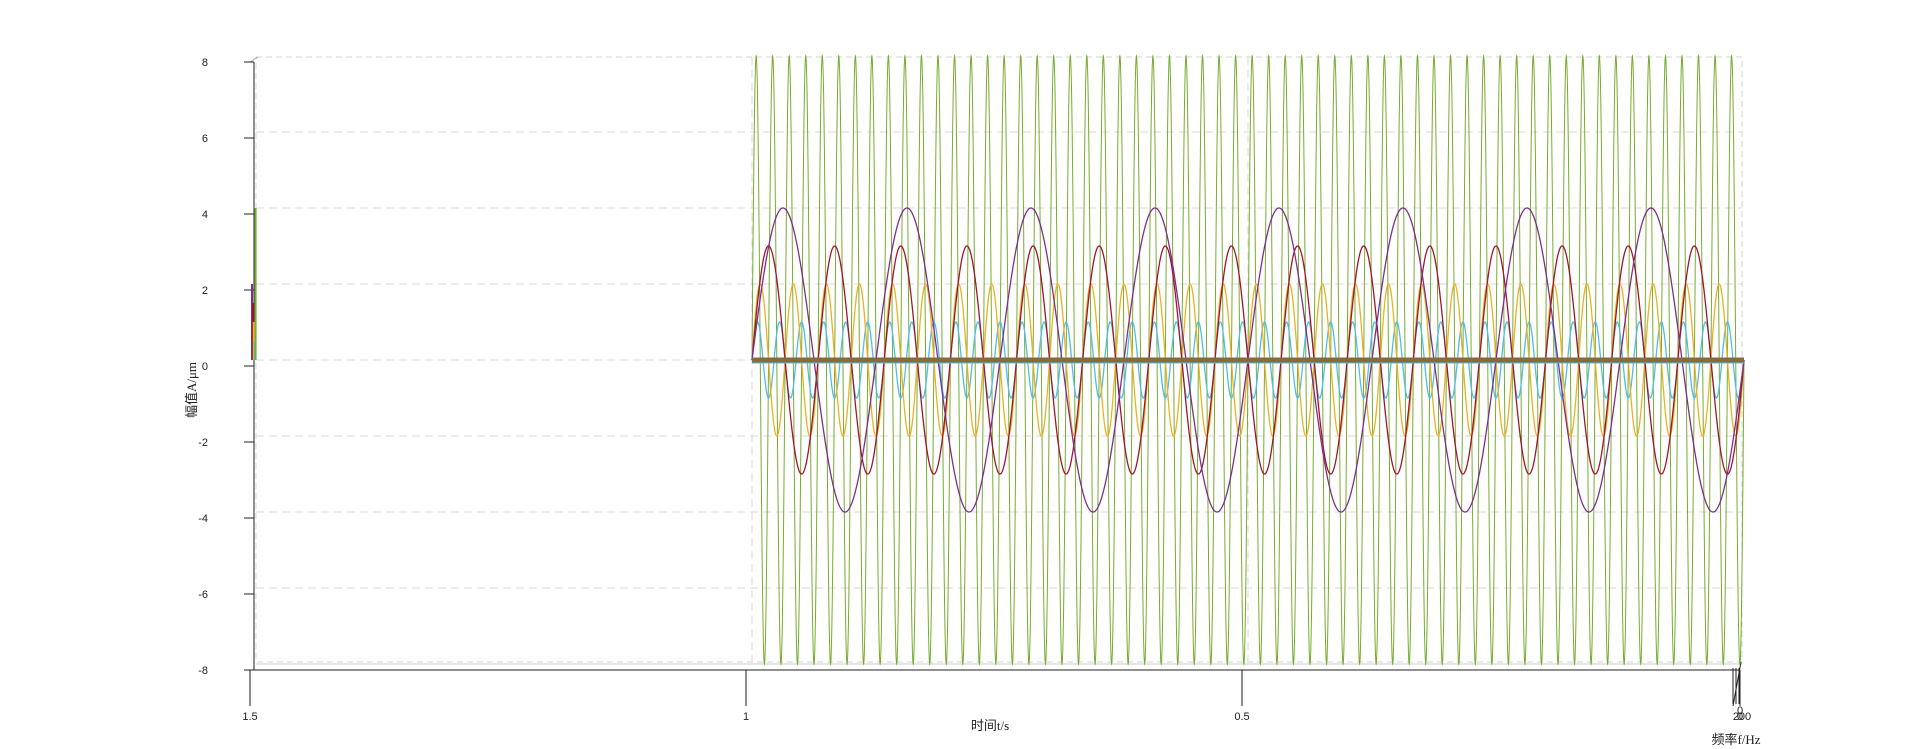 This screenshot has width=1918, height=749. Describe the element at coordinates (1740, 711) in the screenshot. I see `y-tick-label: 0` at that location.